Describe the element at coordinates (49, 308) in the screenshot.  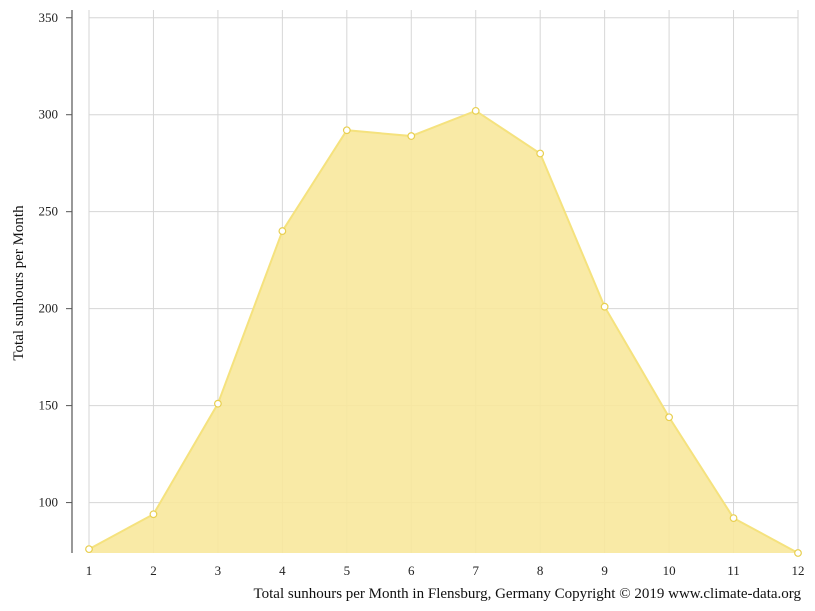
I see `y-tick-label: 200` at that location.